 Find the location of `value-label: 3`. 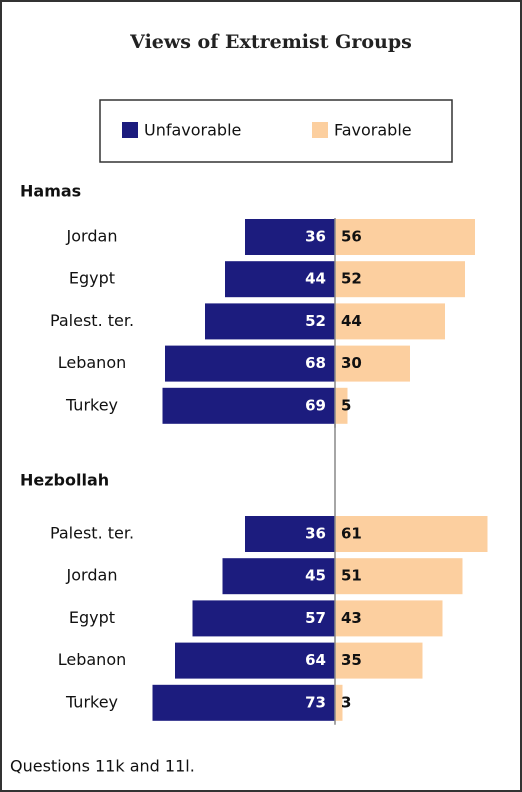

value-label: 3 is located at coordinates (346, 702).